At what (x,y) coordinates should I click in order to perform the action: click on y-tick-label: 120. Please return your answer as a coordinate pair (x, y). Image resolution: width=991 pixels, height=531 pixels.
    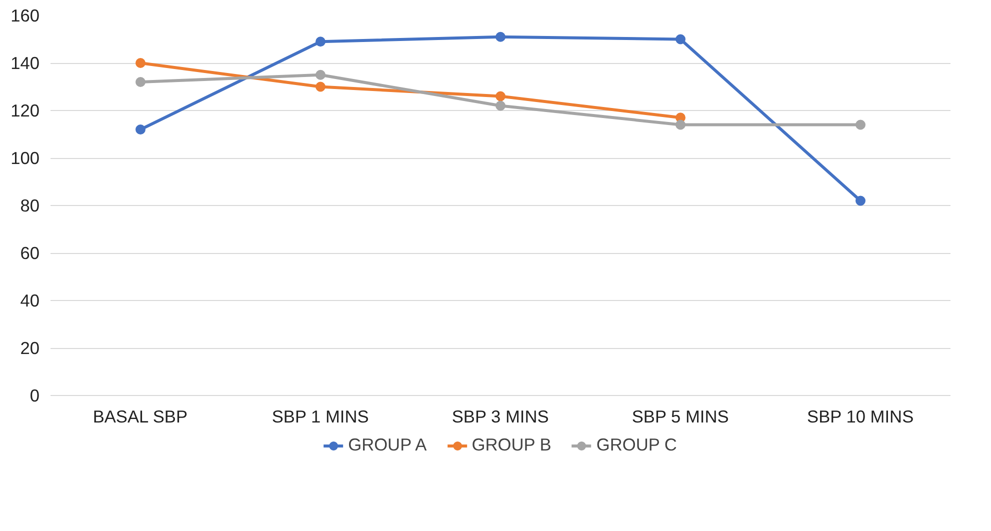
    Looking at the image, I should click on (25, 110).